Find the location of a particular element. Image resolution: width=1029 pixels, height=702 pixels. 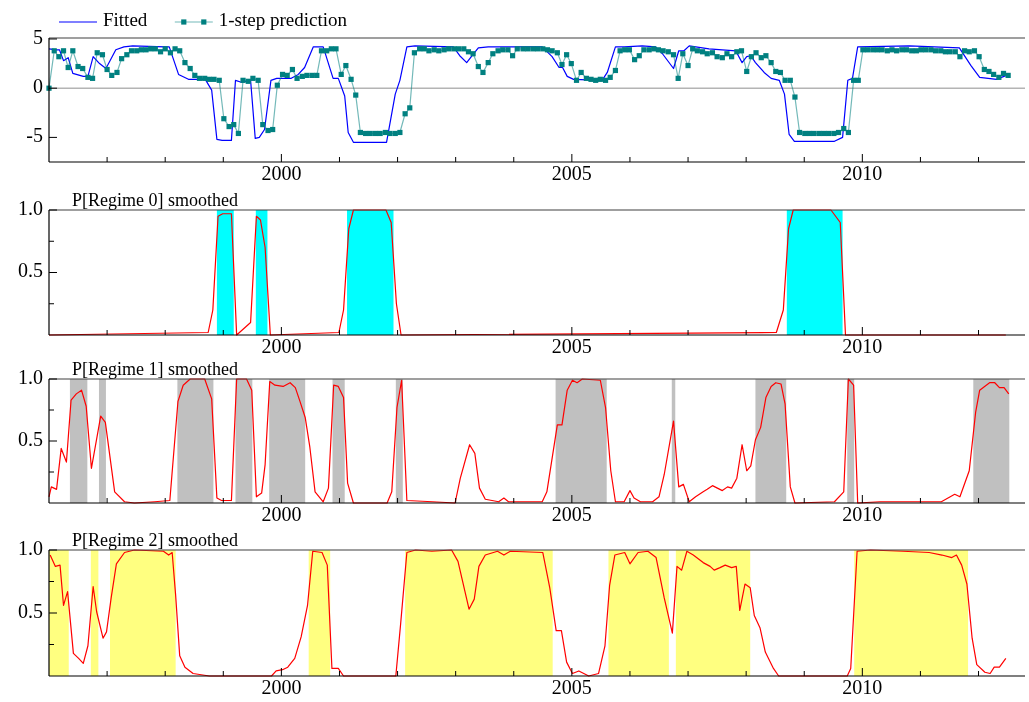

y-tick-label: -5 is located at coordinates (34, 134).